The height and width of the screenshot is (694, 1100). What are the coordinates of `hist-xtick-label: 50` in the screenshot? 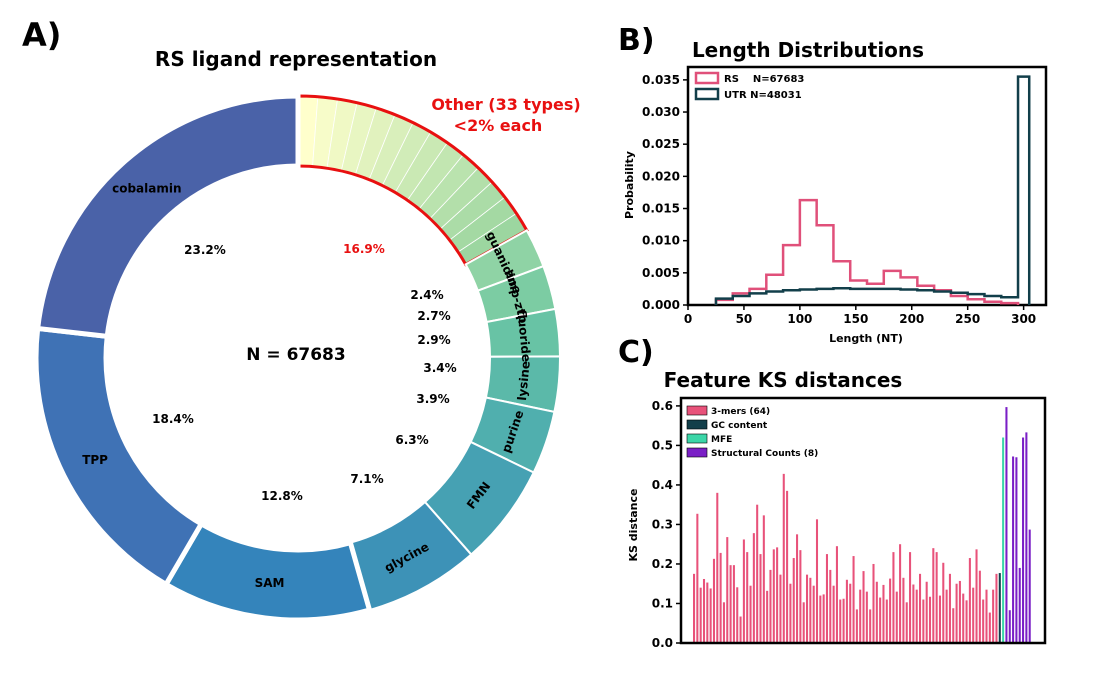 It's located at (744, 319).